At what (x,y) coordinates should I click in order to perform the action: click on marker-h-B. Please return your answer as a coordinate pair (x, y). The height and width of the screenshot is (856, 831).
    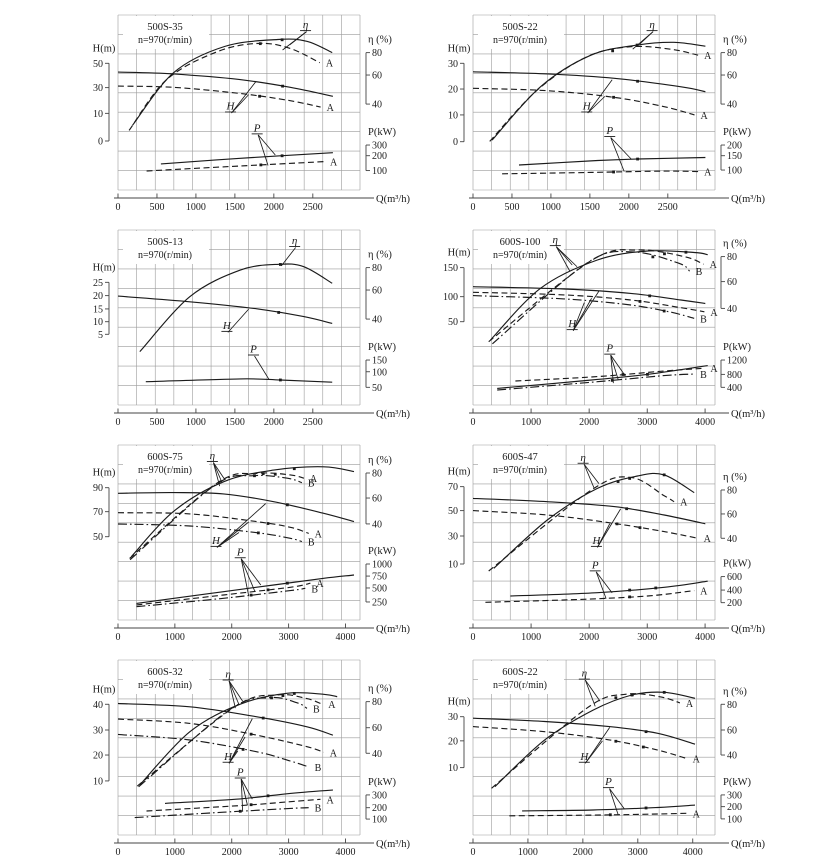
    Looking at the image, I should click on (664, 311).